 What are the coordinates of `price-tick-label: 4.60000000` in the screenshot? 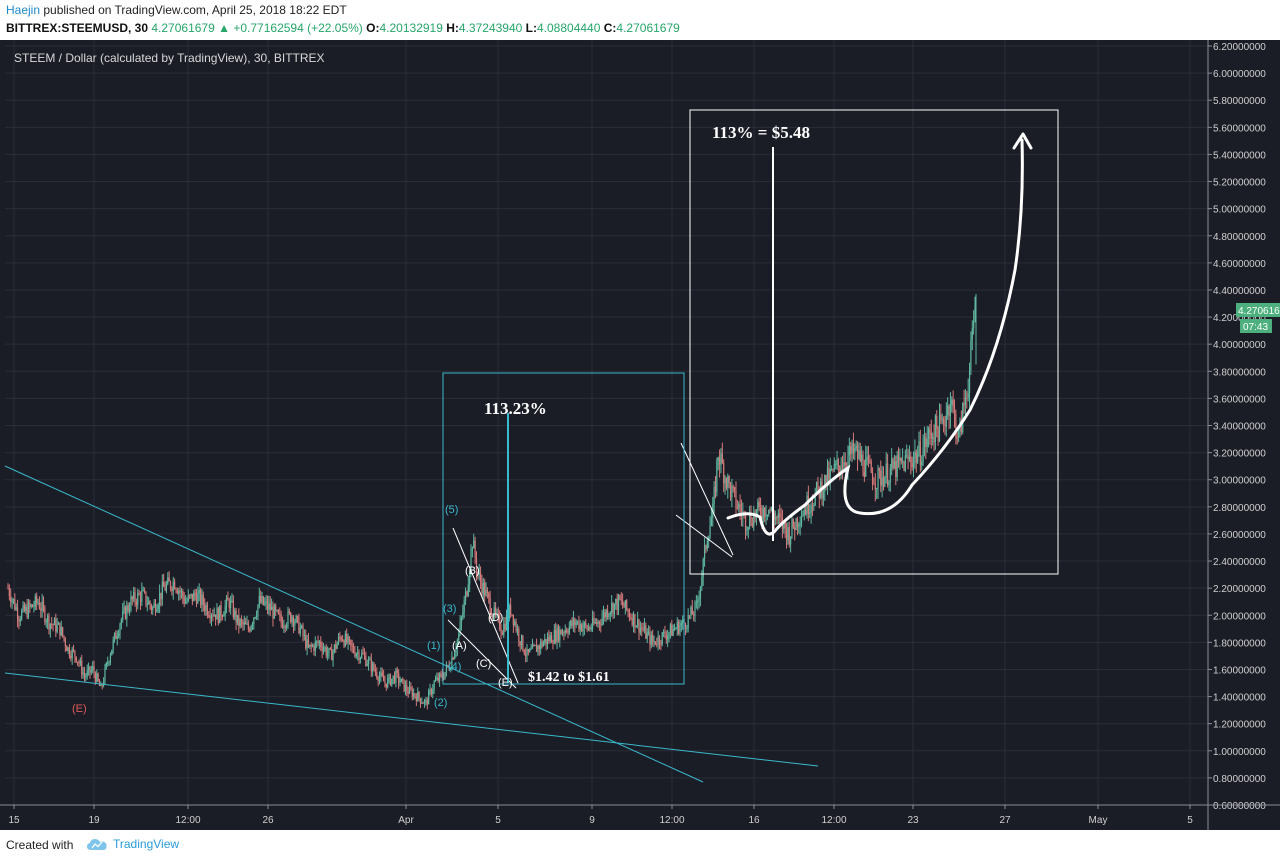 It's located at (1239, 264).